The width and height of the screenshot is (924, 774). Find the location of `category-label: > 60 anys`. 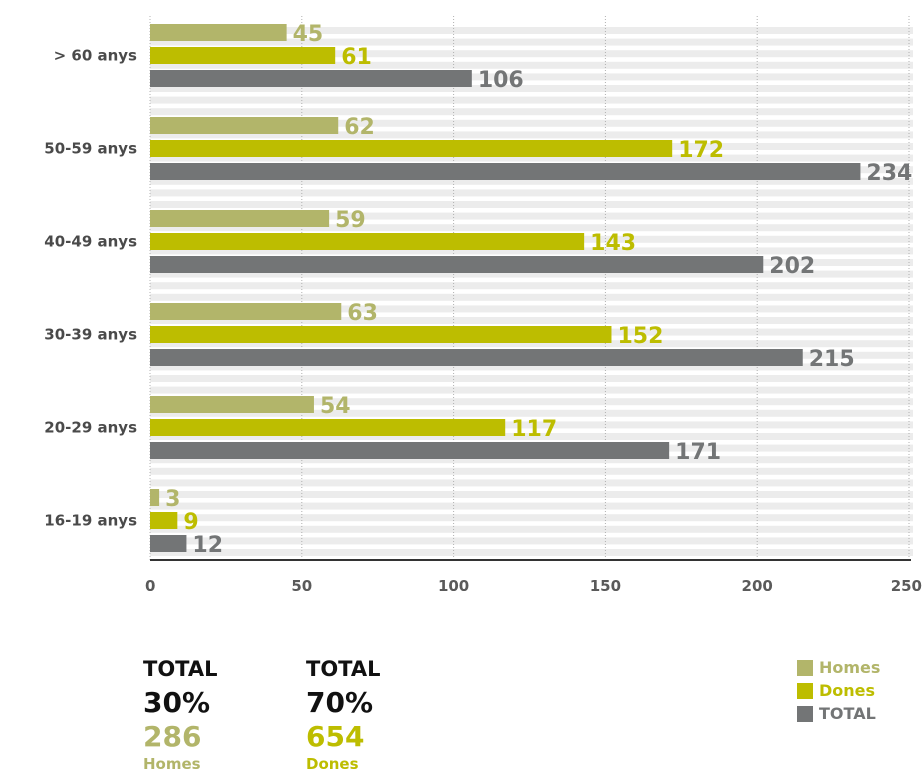

category-label: > 60 anys is located at coordinates (95, 56).